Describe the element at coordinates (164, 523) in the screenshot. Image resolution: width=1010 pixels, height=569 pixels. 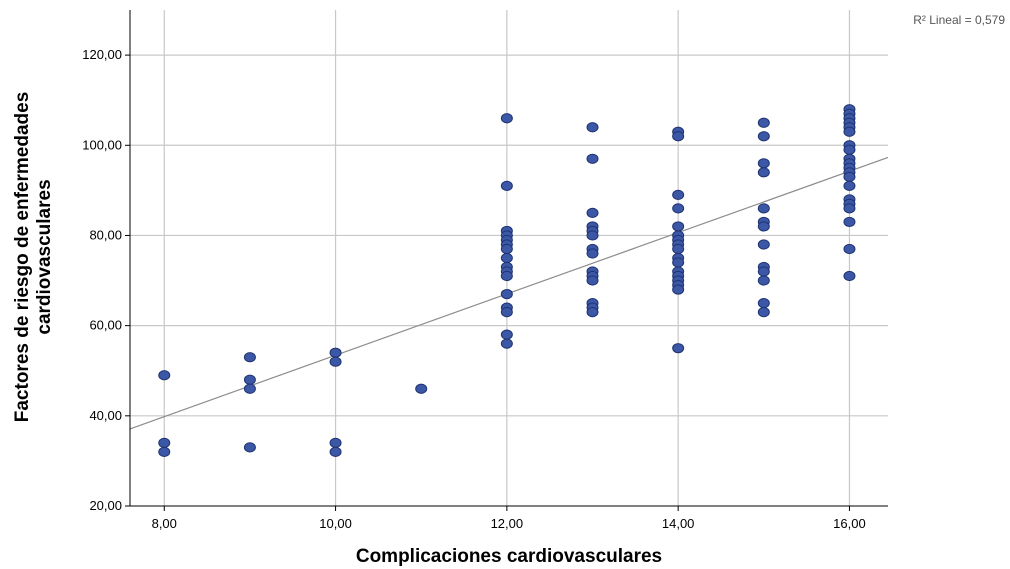
I see `x-tick-label: 8,00` at that location.